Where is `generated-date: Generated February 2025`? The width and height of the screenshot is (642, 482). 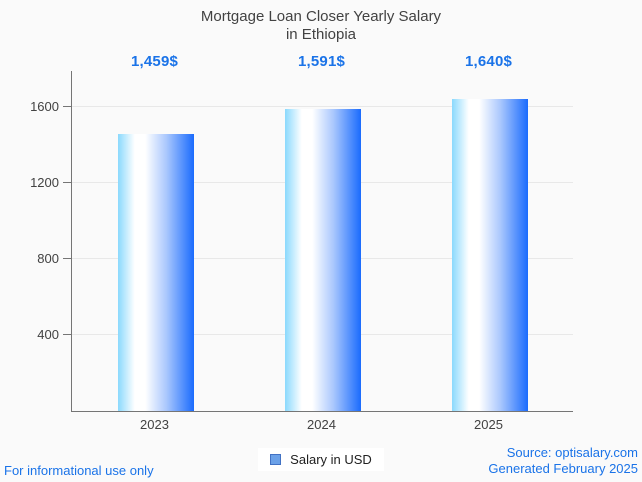 generated-date: Generated February 2025 is located at coordinates (563, 468).